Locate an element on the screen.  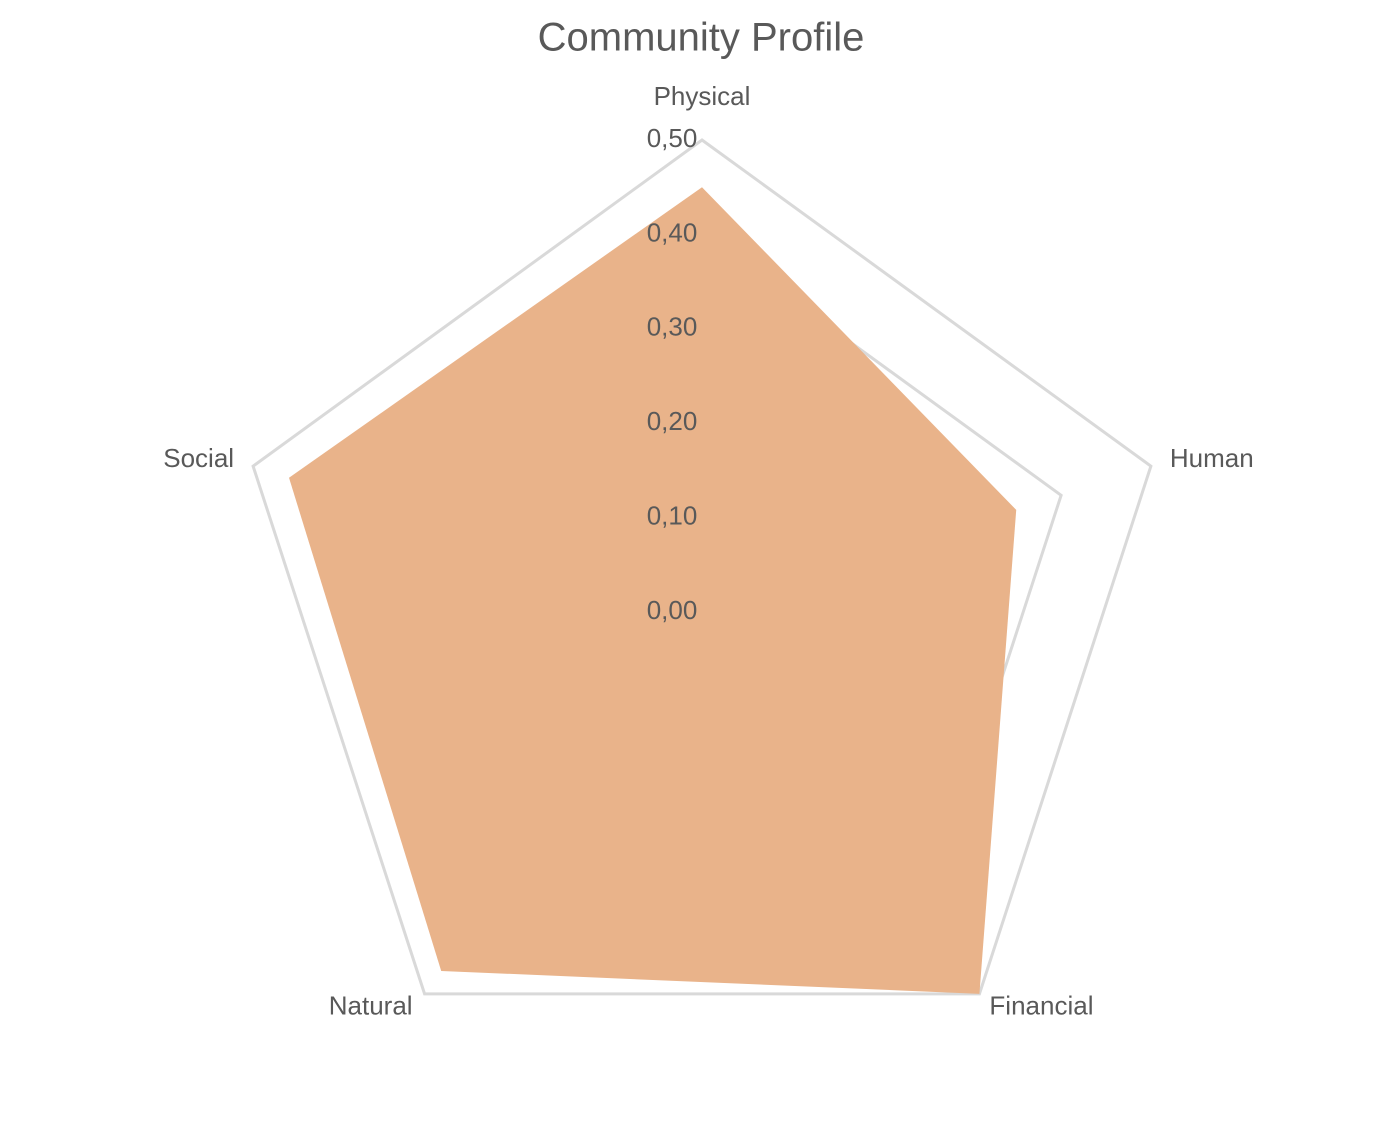
category-label: Natural is located at coordinates (371, 1006).